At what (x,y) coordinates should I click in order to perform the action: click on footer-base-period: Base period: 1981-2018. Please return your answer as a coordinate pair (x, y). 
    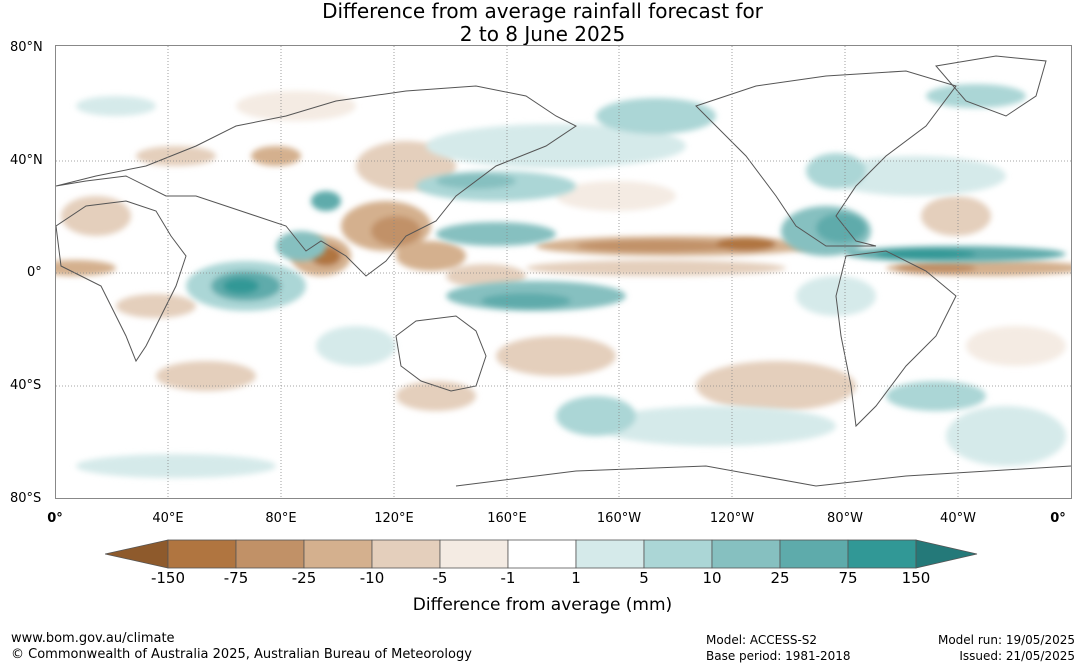
    Looking at the image, I should click on (778, 656).